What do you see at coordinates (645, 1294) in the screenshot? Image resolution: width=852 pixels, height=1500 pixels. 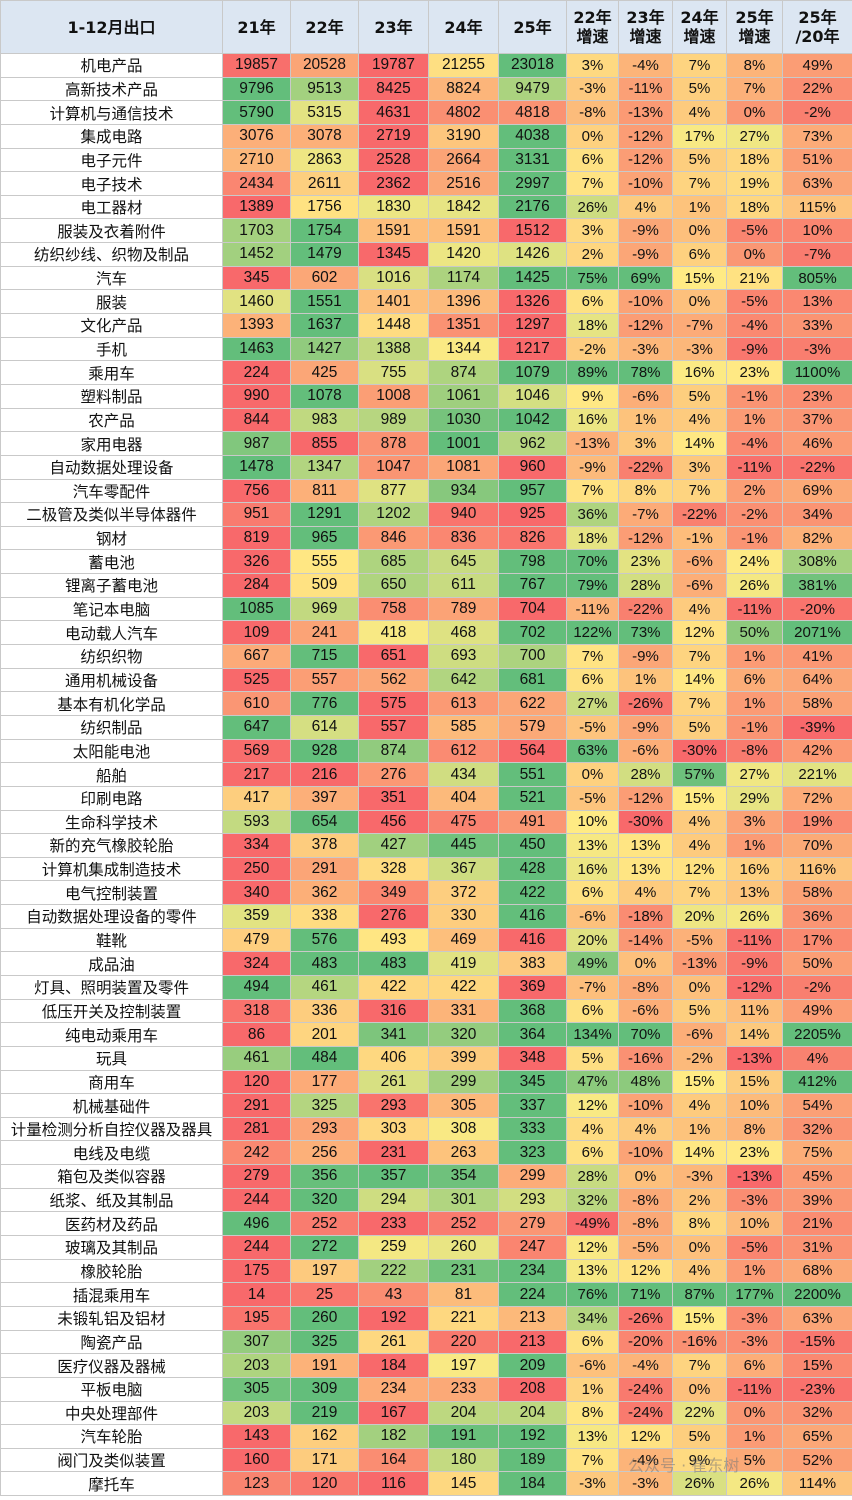 I see `growth-rate: 71%` at bounding box center [645, 1294].